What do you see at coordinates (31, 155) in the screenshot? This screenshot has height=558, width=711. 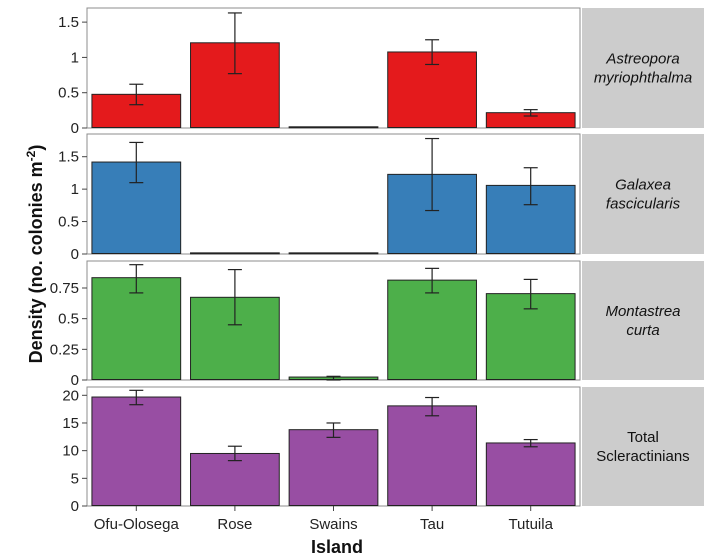 I see `y-axis-title-superscript: -2` at bounding box center [31, 155].